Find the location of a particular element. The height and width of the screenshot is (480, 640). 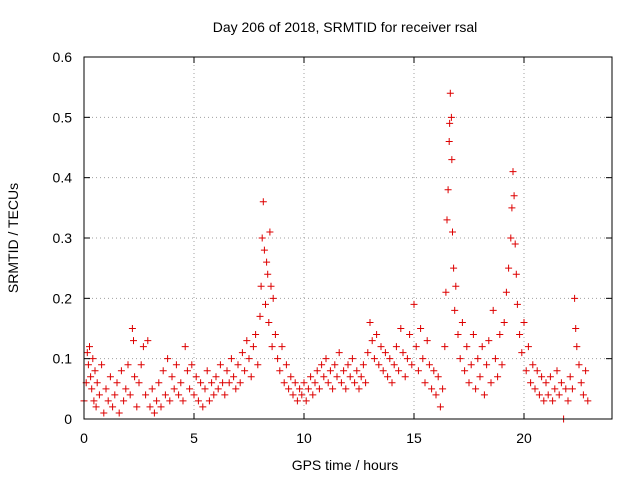

x-tick-label: 10 is located at coordinates (304, 438).